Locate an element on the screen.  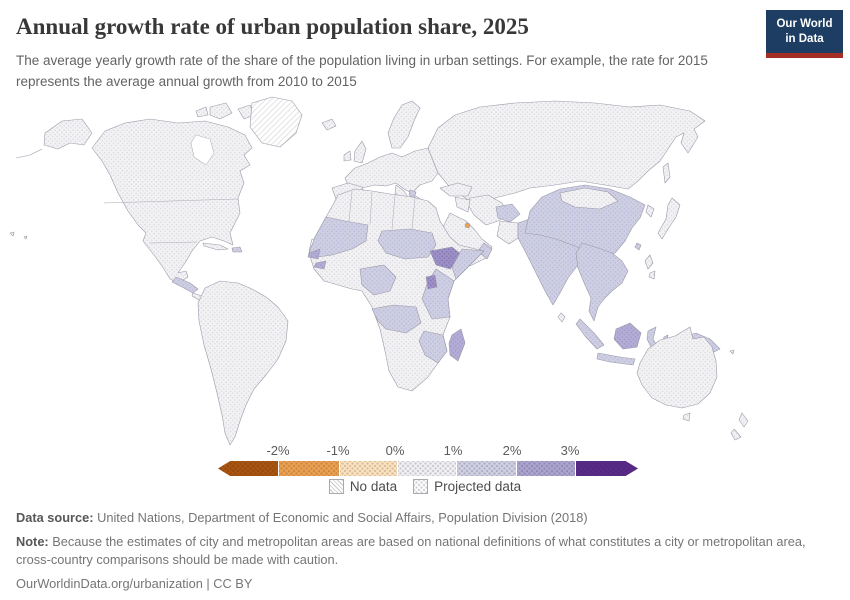
data-source-label: Data source: is located at coordinates (55, 517).